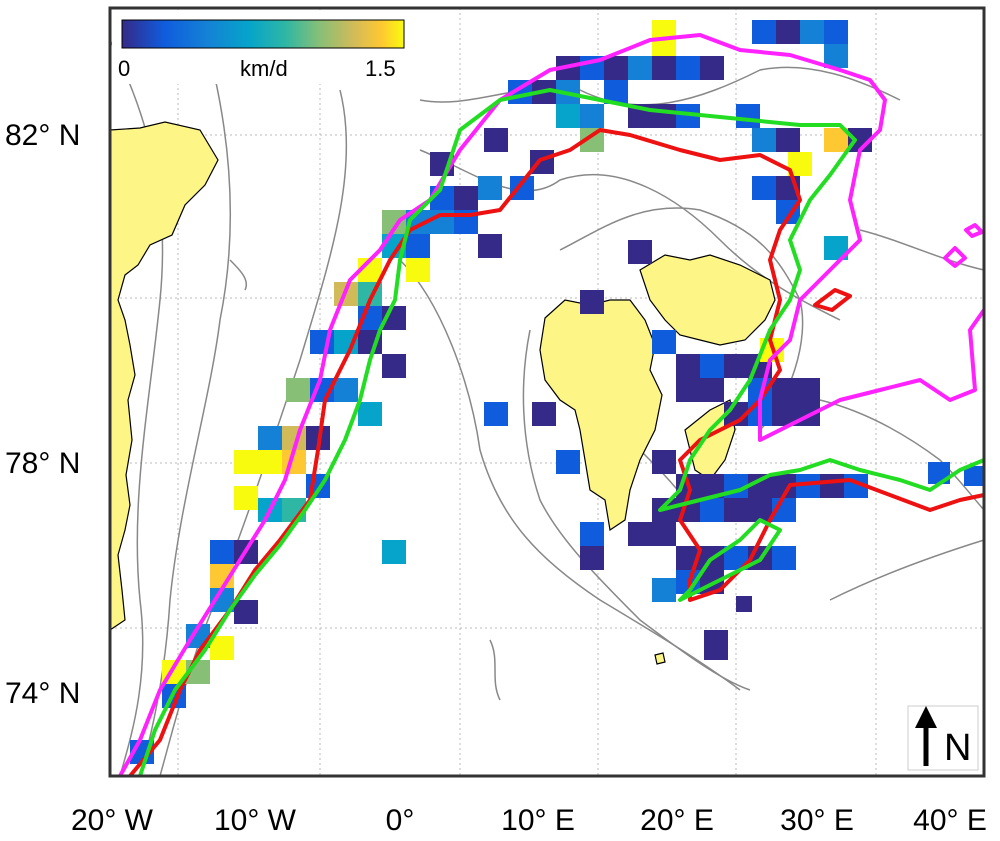  I want to click on colorbar: 0 km/d 1.5, so click(261, 48).